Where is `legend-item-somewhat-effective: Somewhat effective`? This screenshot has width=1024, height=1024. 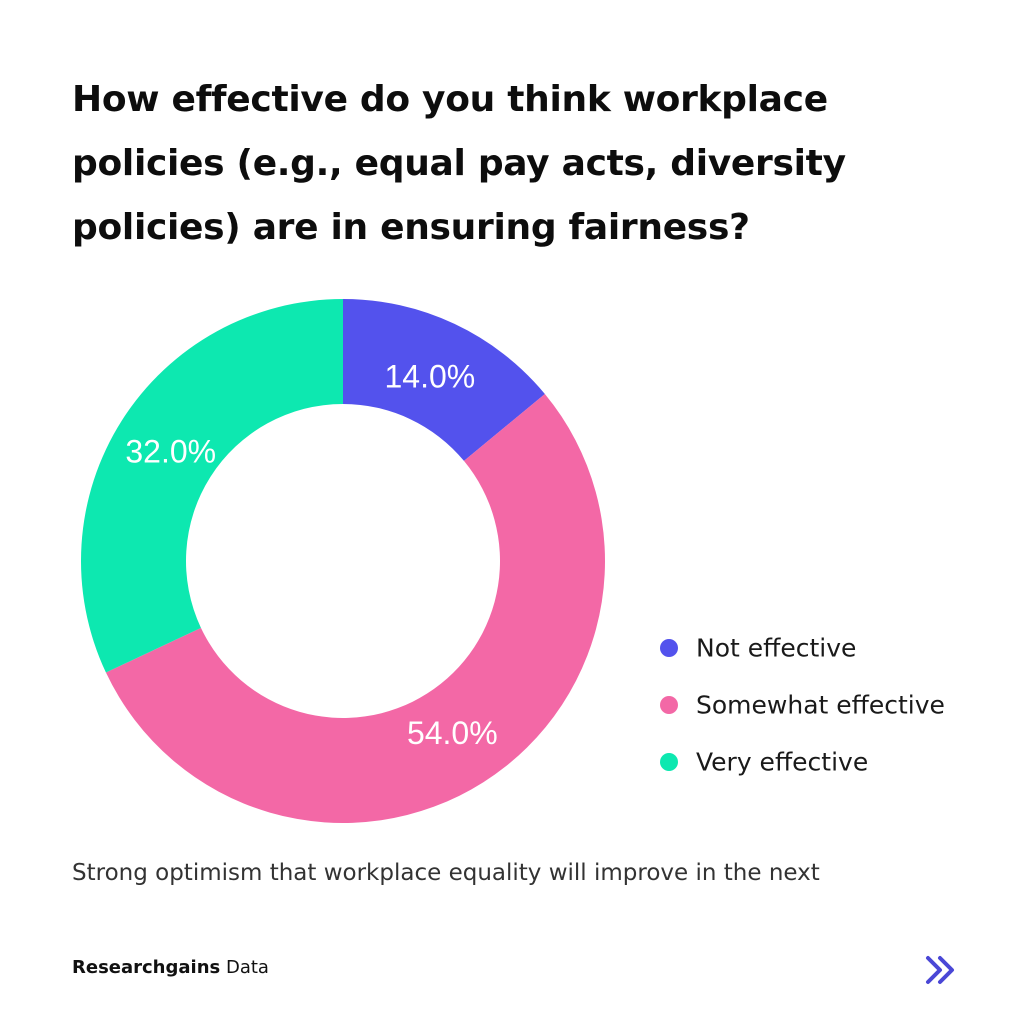 legend-item-somewhat-effective: Somewhat effective is located at coordinates (802, 705).